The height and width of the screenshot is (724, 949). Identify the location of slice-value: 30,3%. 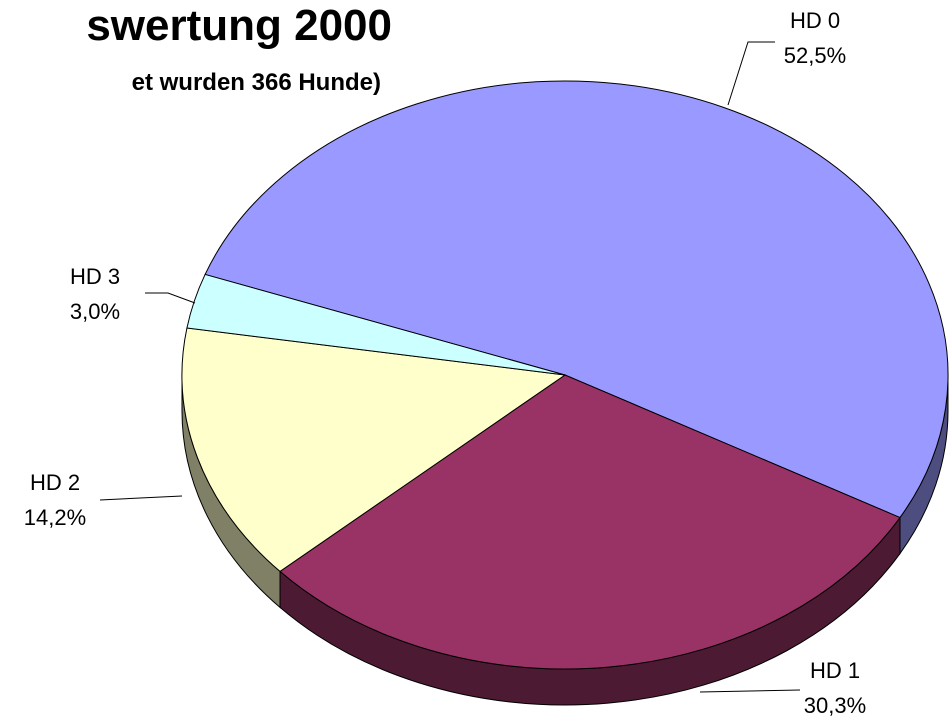
(835, 705).